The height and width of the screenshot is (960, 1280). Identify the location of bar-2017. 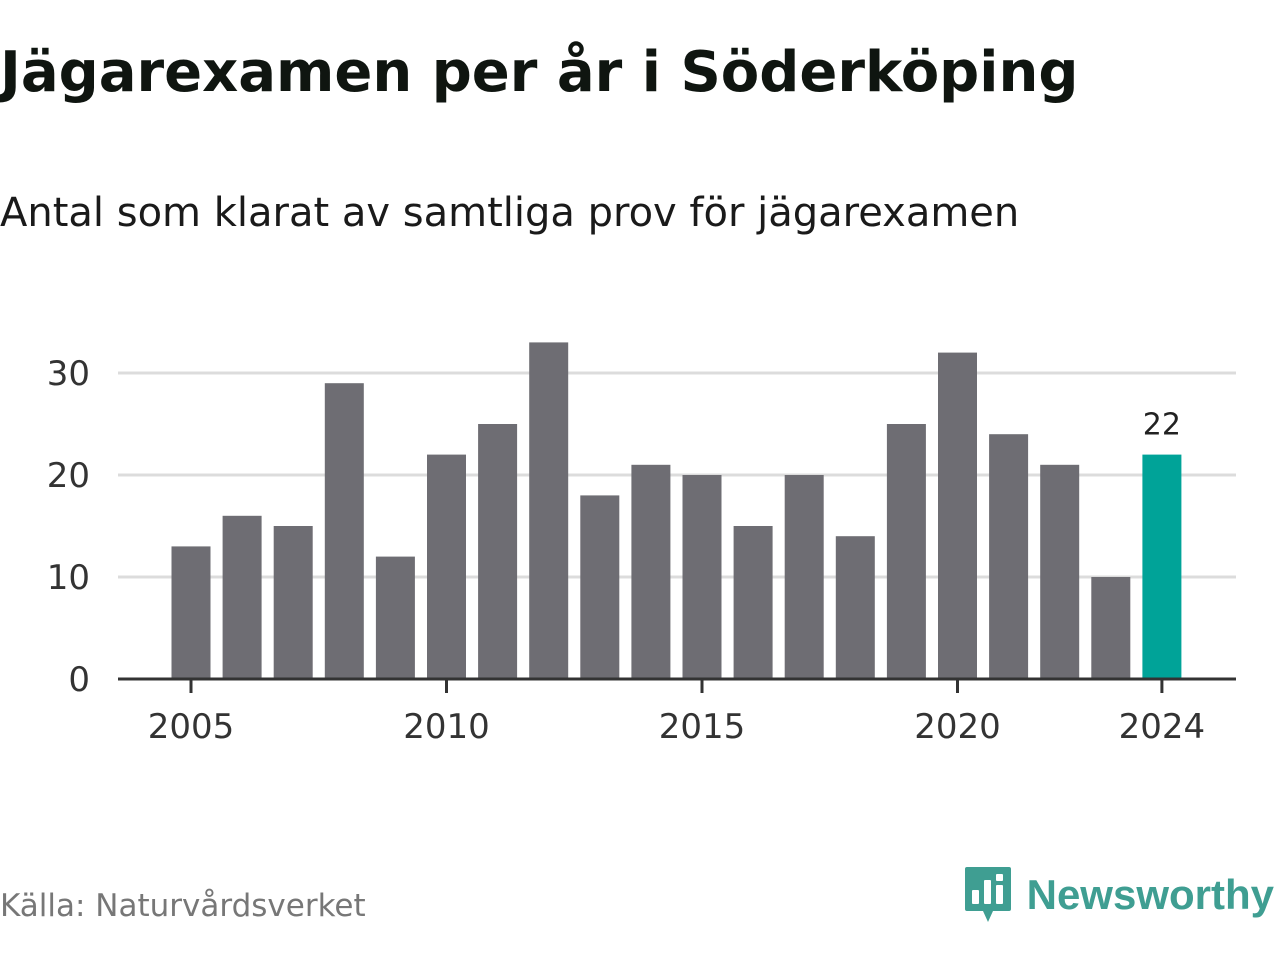
(804, 577).